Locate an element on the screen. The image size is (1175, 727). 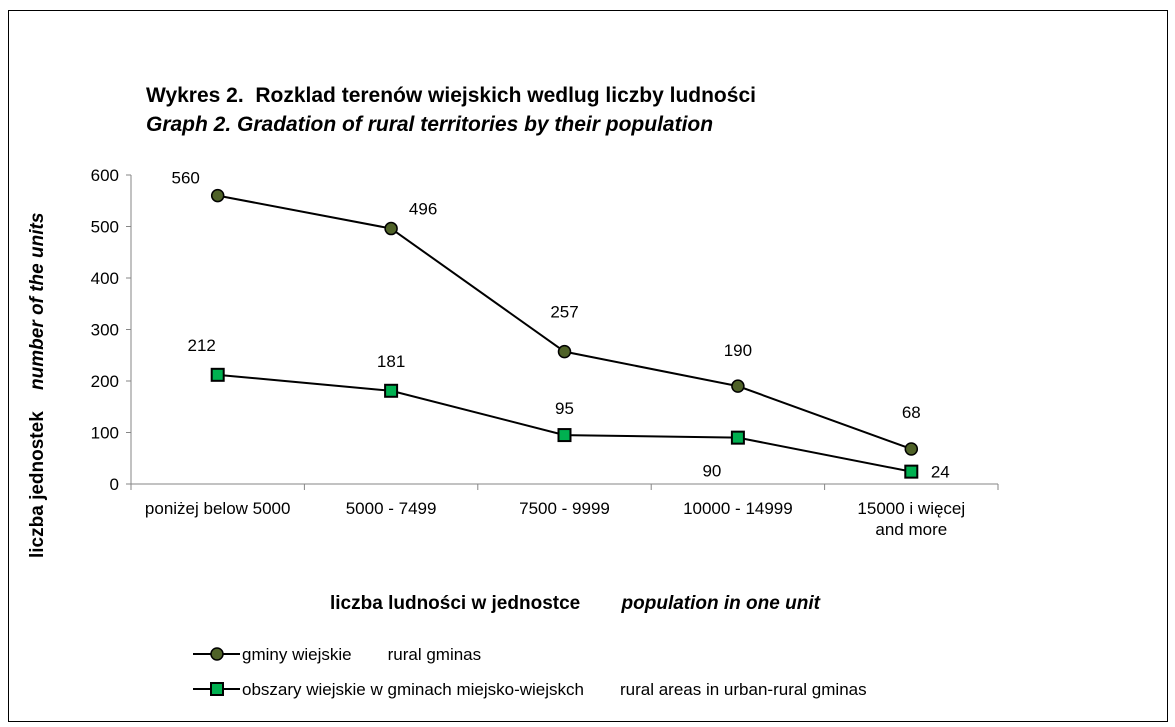
x-tick-label: poniżej below 5000 is located at coordinates (218, 508).